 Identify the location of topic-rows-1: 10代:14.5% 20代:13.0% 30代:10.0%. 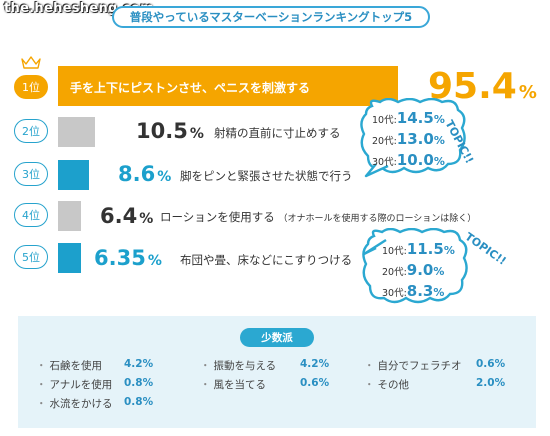
(408, 140).